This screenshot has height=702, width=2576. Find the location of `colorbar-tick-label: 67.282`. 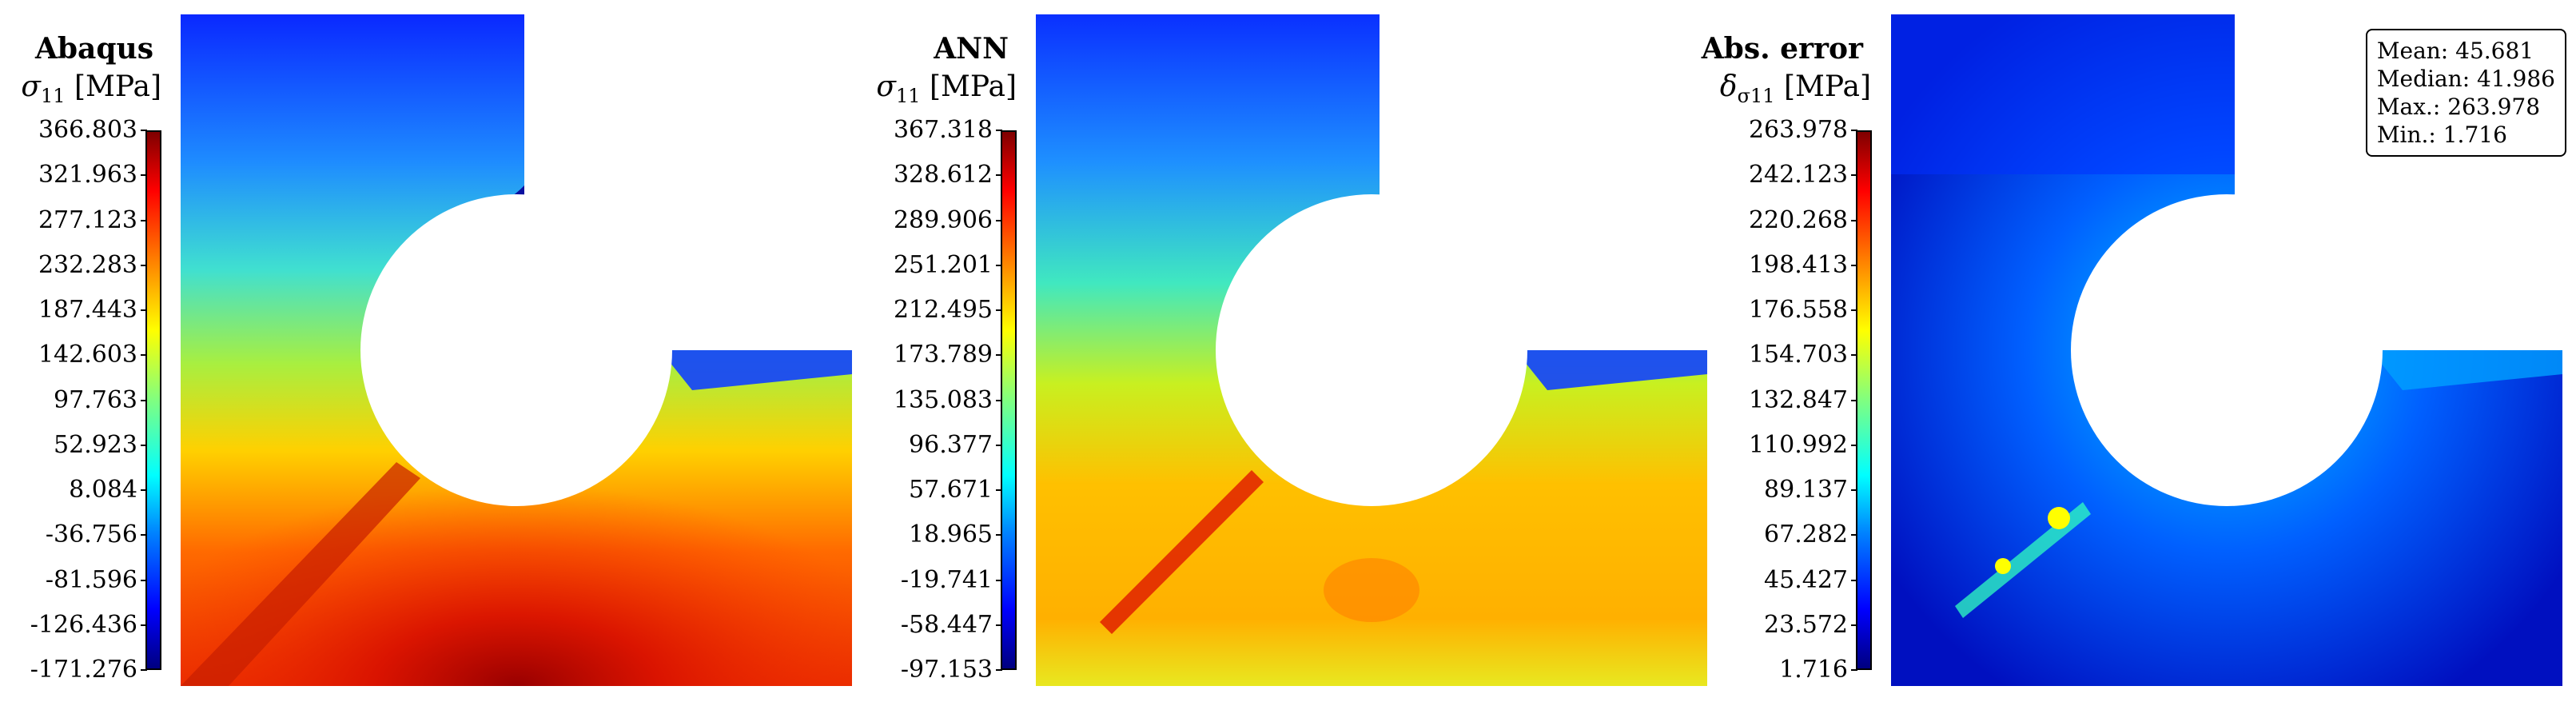

colorbar-tick-label: 67.282 is located at coordinates (1806, 535).